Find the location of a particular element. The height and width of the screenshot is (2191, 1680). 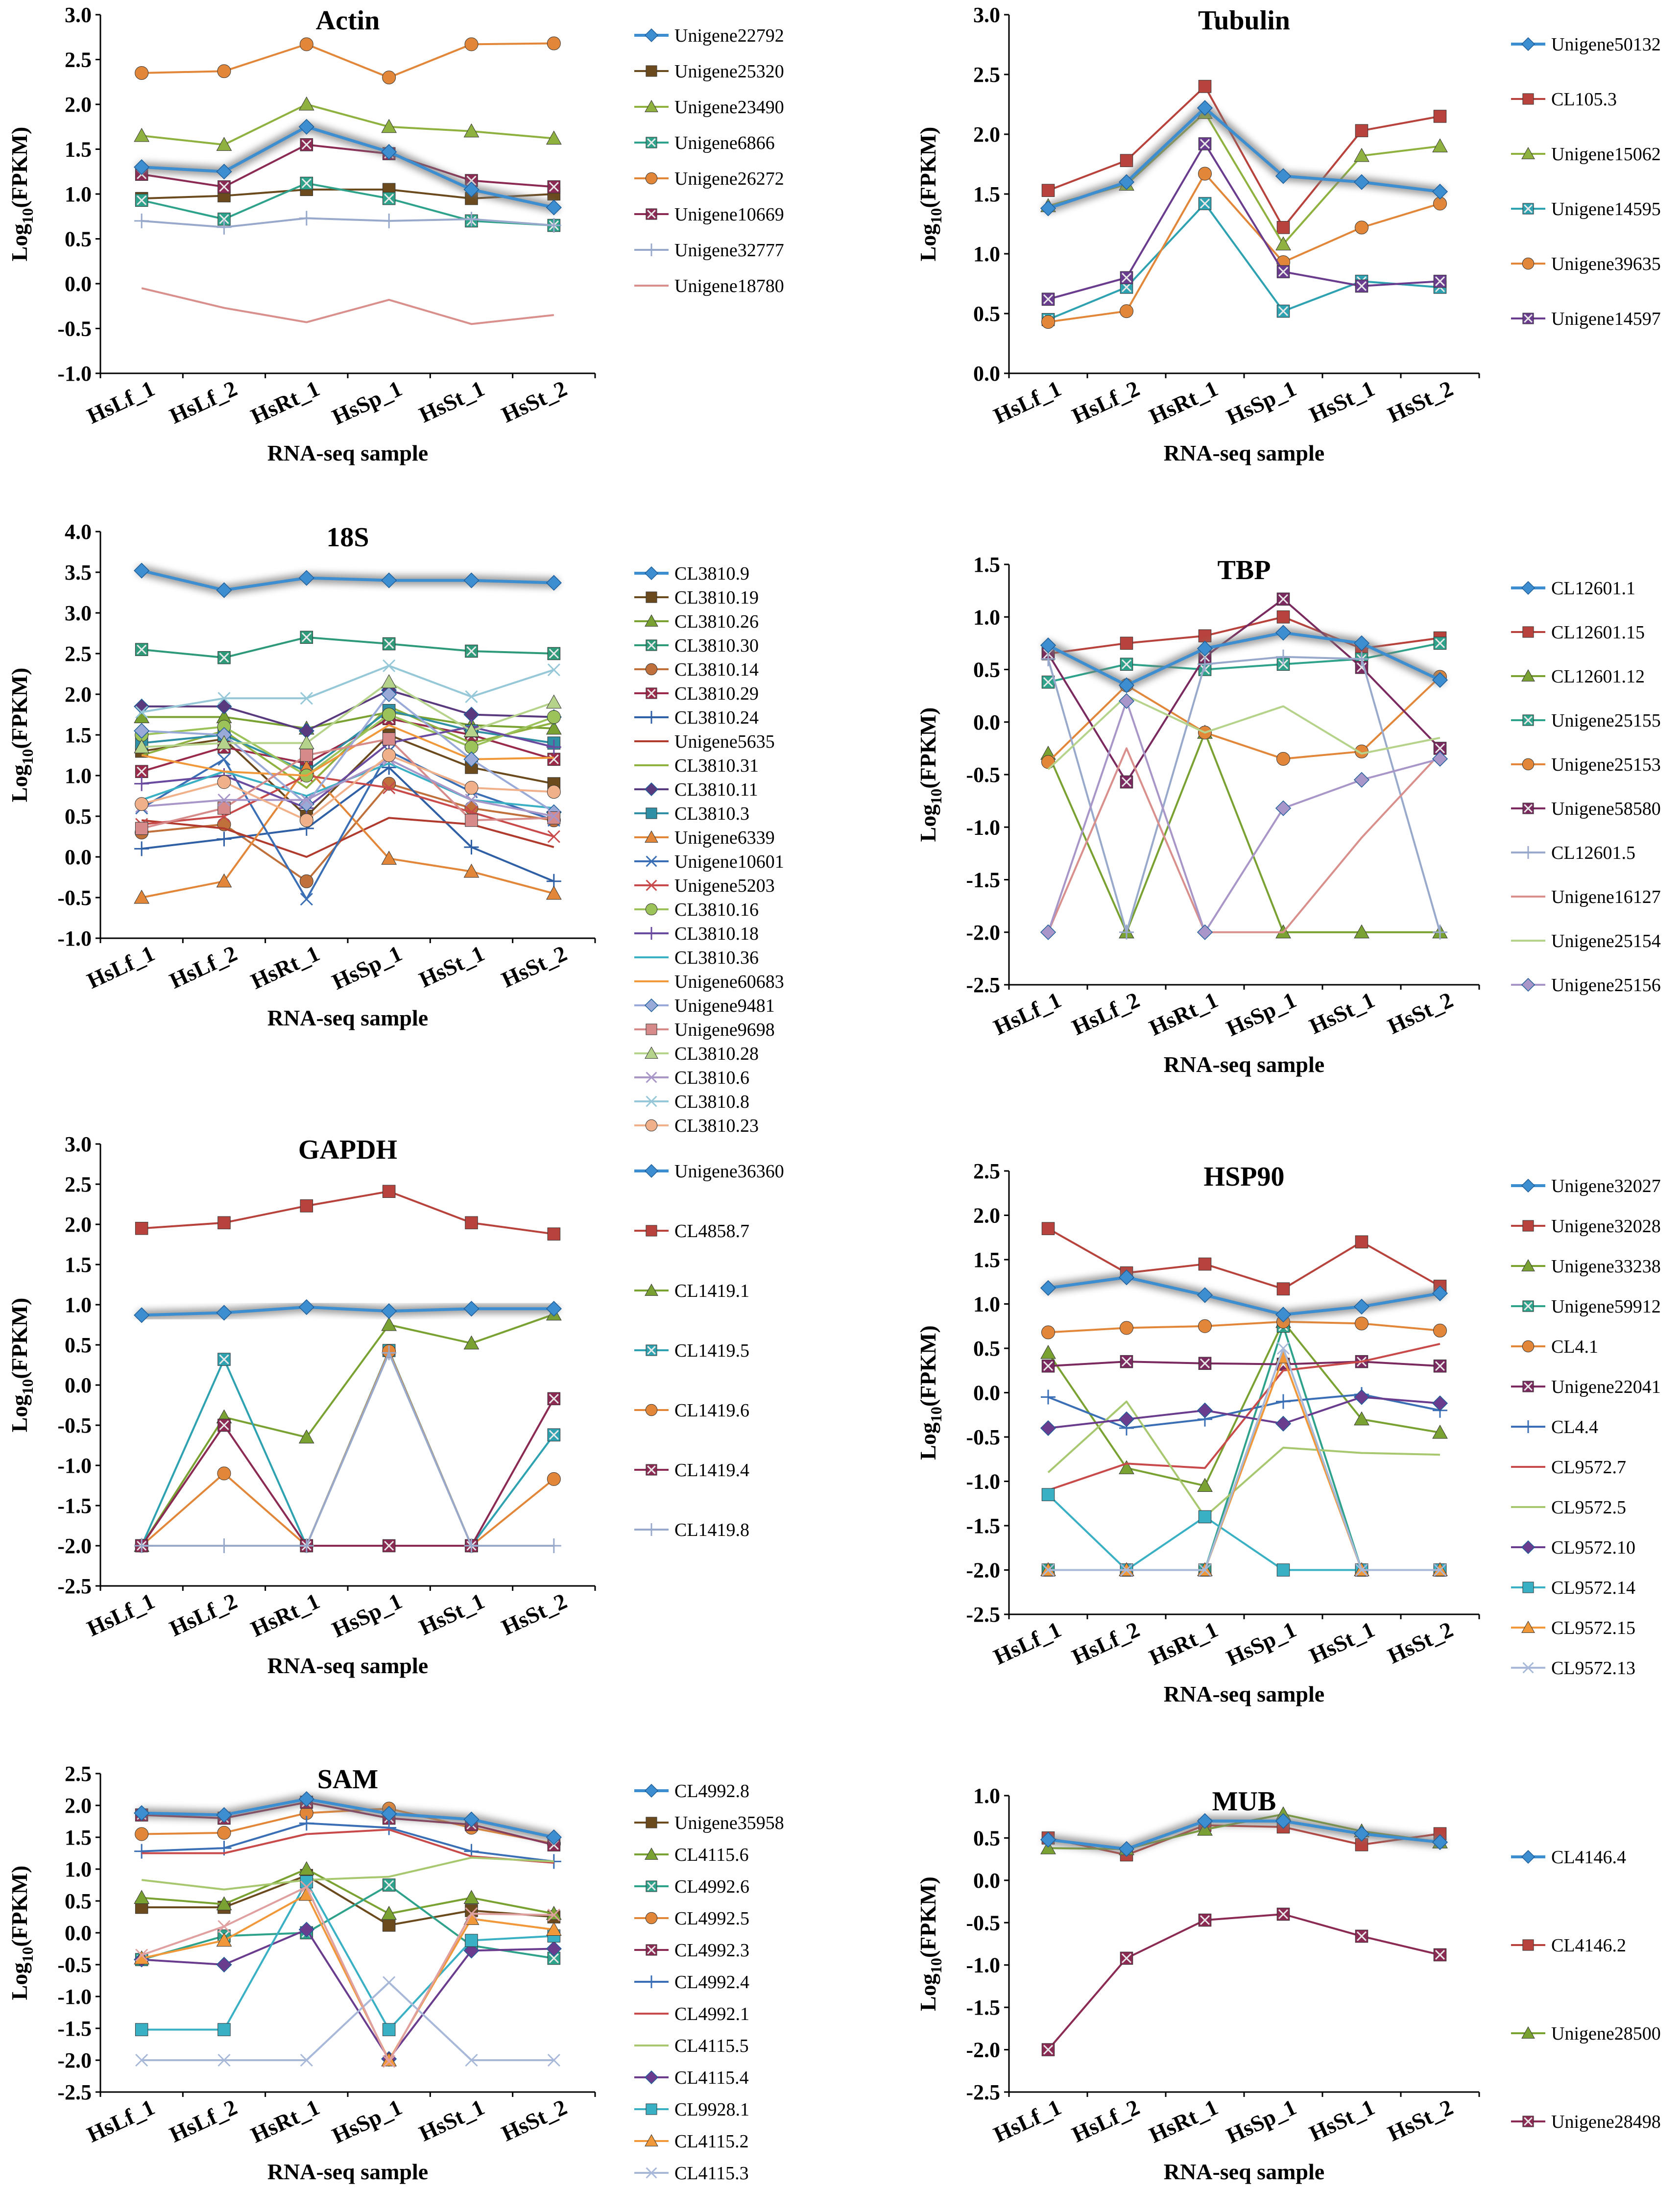

series-unigene18780 is located at coordinates (347, 306).